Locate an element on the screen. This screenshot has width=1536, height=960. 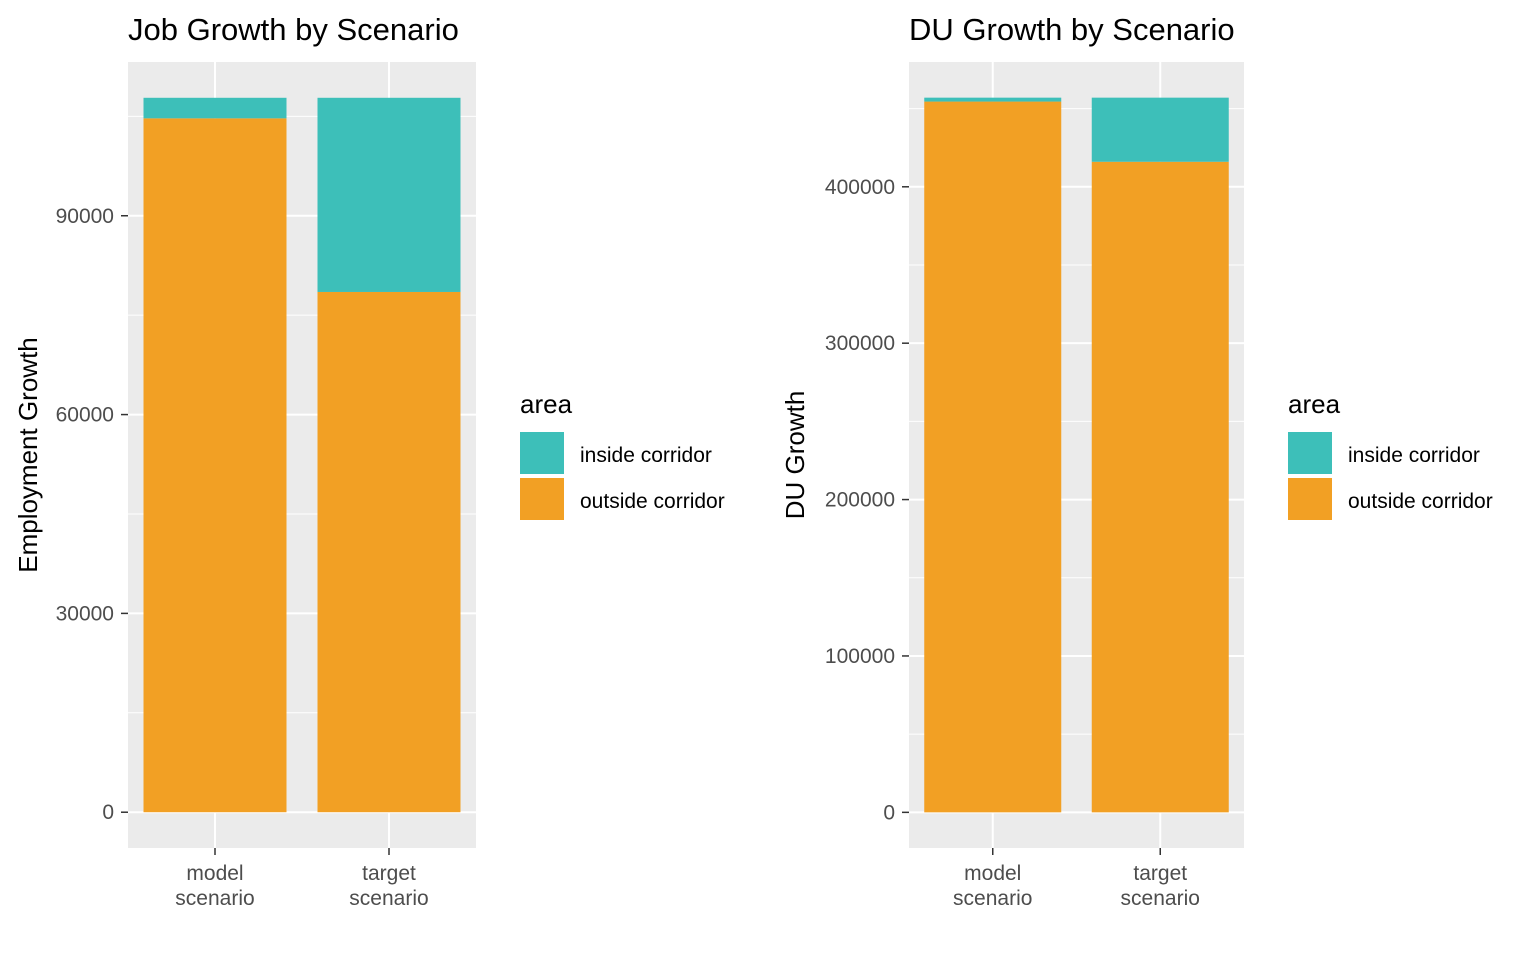
y-tick-label: 300000 is located at coordinates (860, 343).